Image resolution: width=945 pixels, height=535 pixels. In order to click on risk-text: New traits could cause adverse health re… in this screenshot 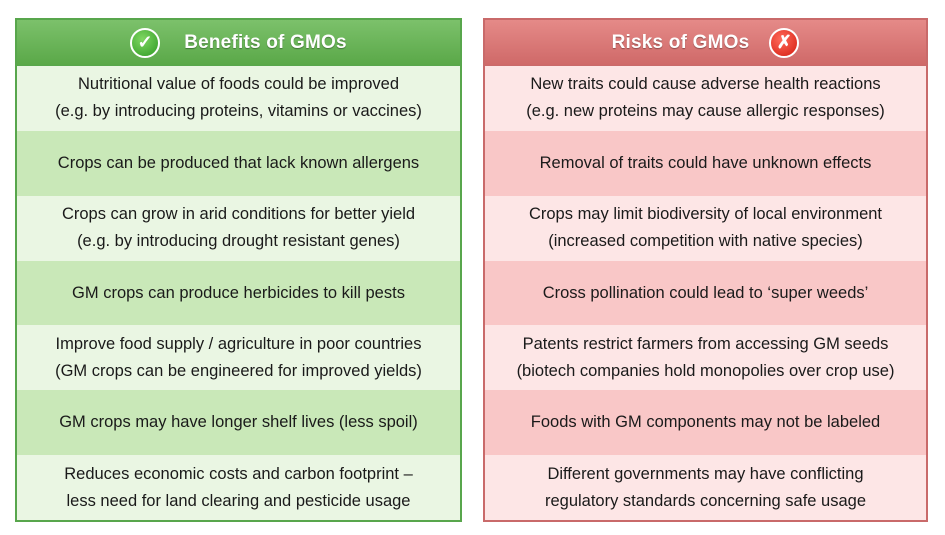, I will do `click(705, 84)`.